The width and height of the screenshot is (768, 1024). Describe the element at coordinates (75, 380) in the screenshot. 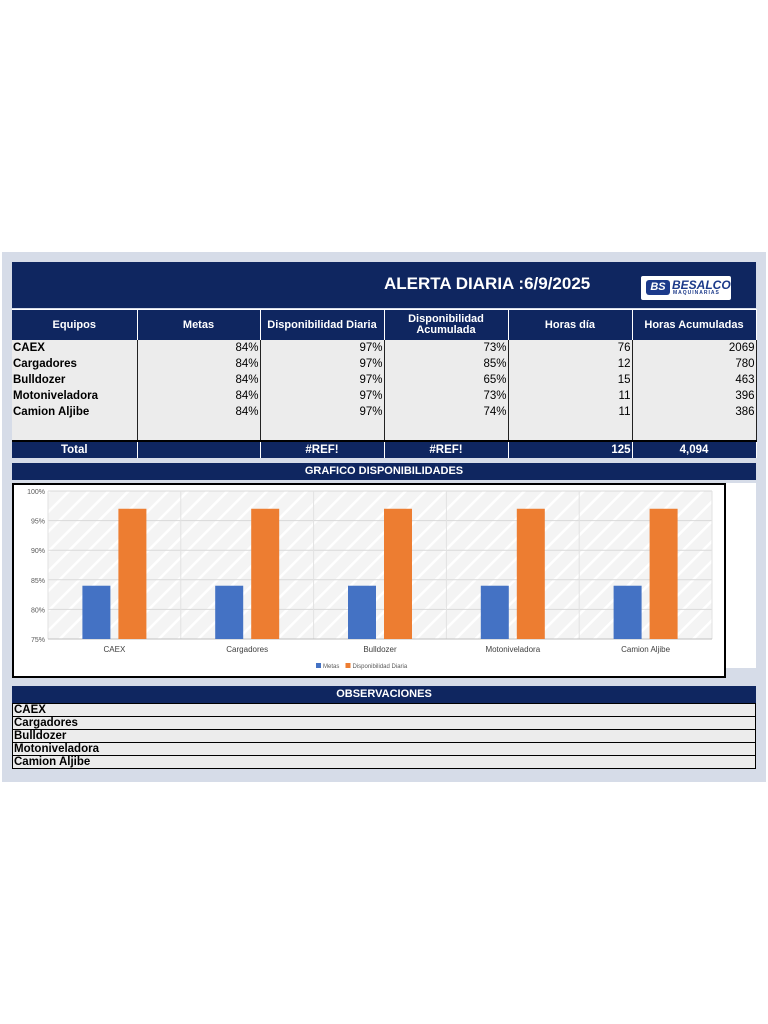

I see `cell-equipo: Bulldozer` at that location.